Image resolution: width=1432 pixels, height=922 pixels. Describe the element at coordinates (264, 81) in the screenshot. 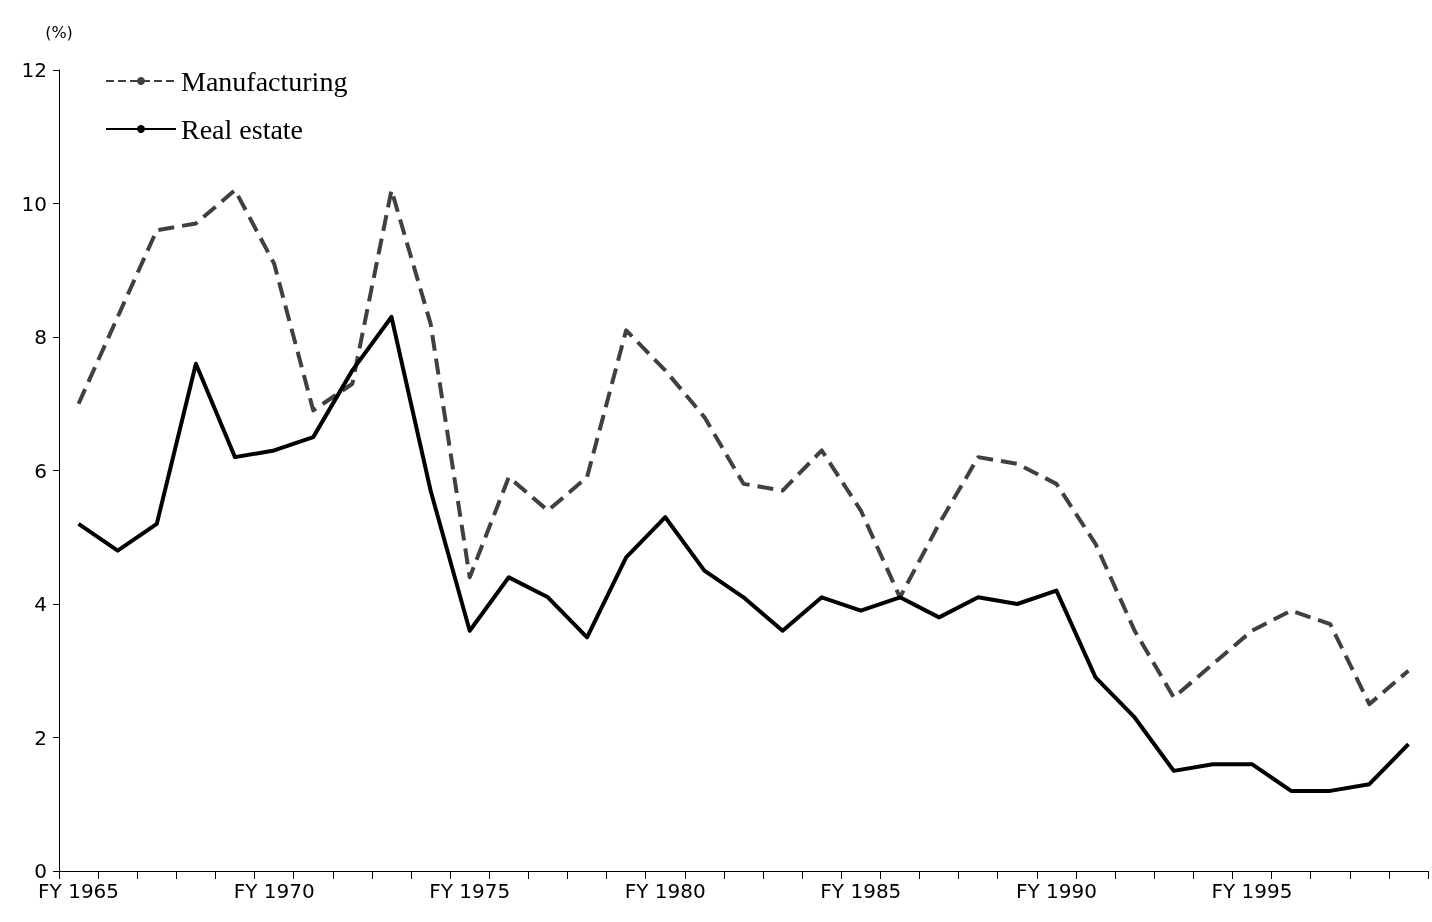

I see `legend-label: Manufacturing` at that location.